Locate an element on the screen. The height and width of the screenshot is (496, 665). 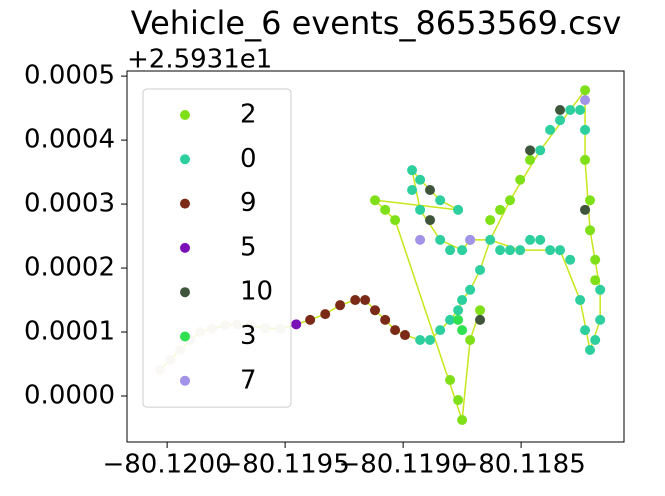
legend-label: 5 is located at coordinates (248, 247).